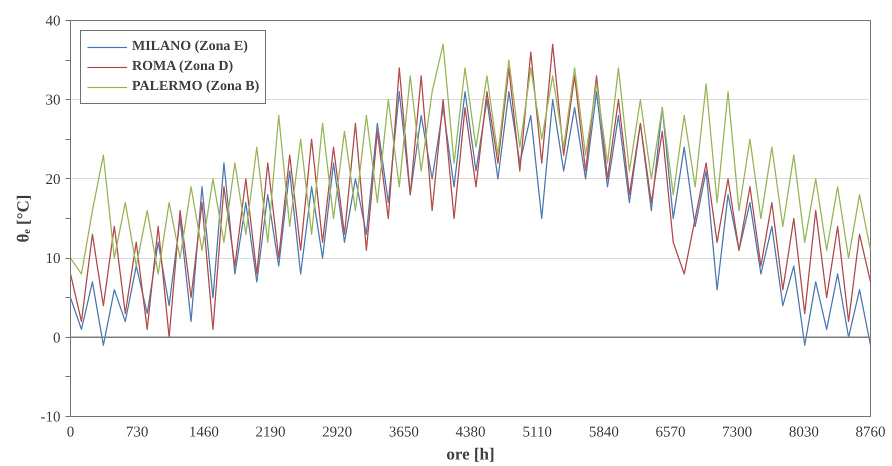  I want to click on x-tick-label: 5110, so click(537, 432).